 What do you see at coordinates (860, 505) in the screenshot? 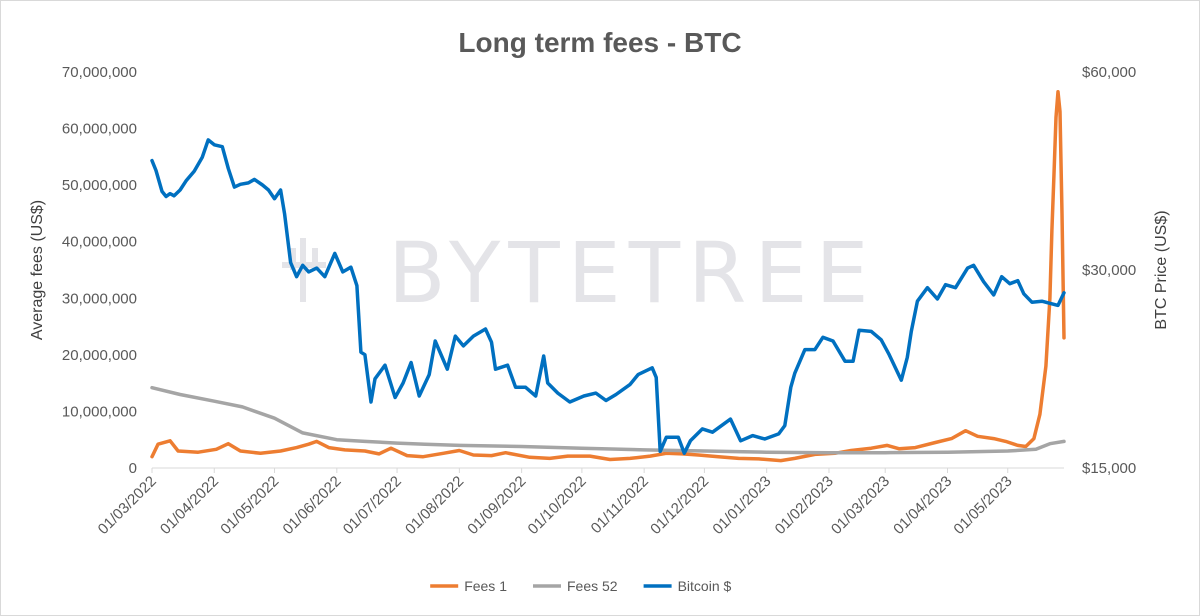
I see `x-tick-label: 01/03/2023` at bounding box center [860, 505].